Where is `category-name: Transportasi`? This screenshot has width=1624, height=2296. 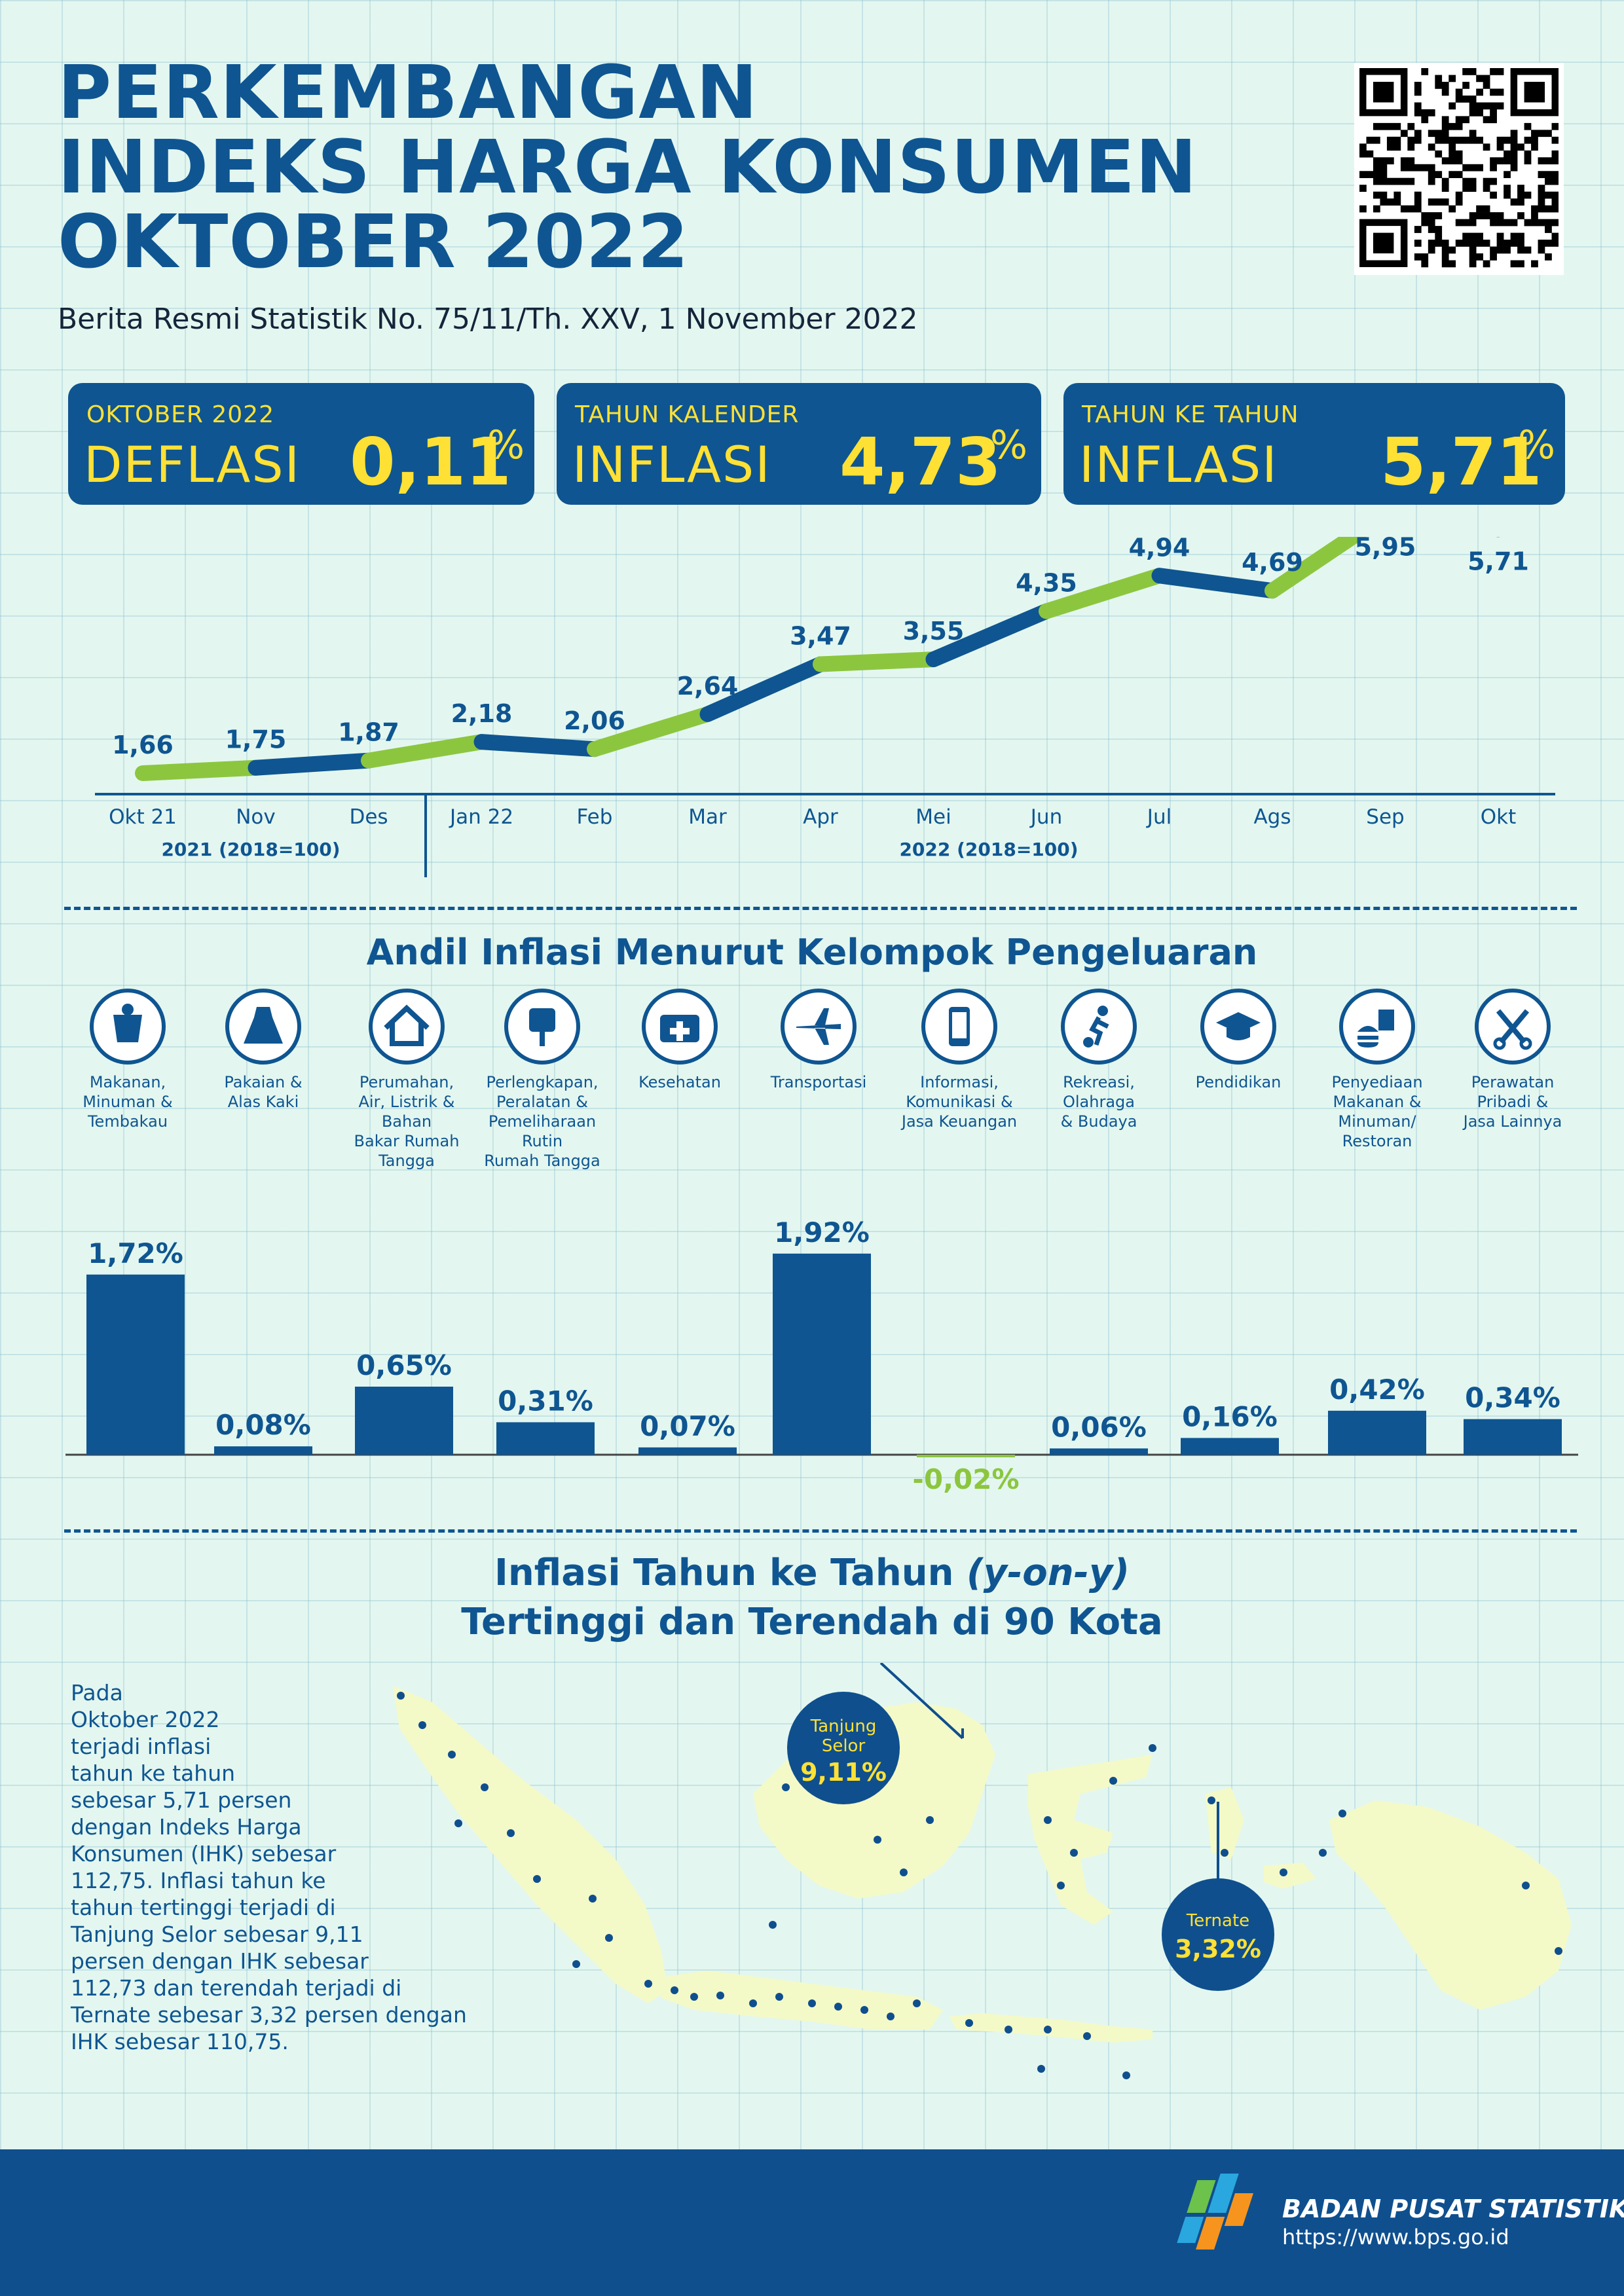
category-name: Transportasi is located at coordinates (818, 1082).